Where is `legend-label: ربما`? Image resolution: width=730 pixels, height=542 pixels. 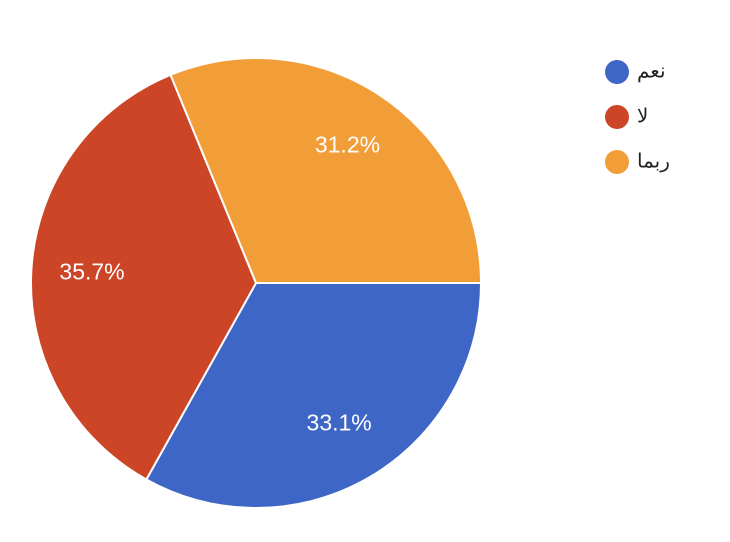 legend-label: ربما is located at coordinates (653, 161).